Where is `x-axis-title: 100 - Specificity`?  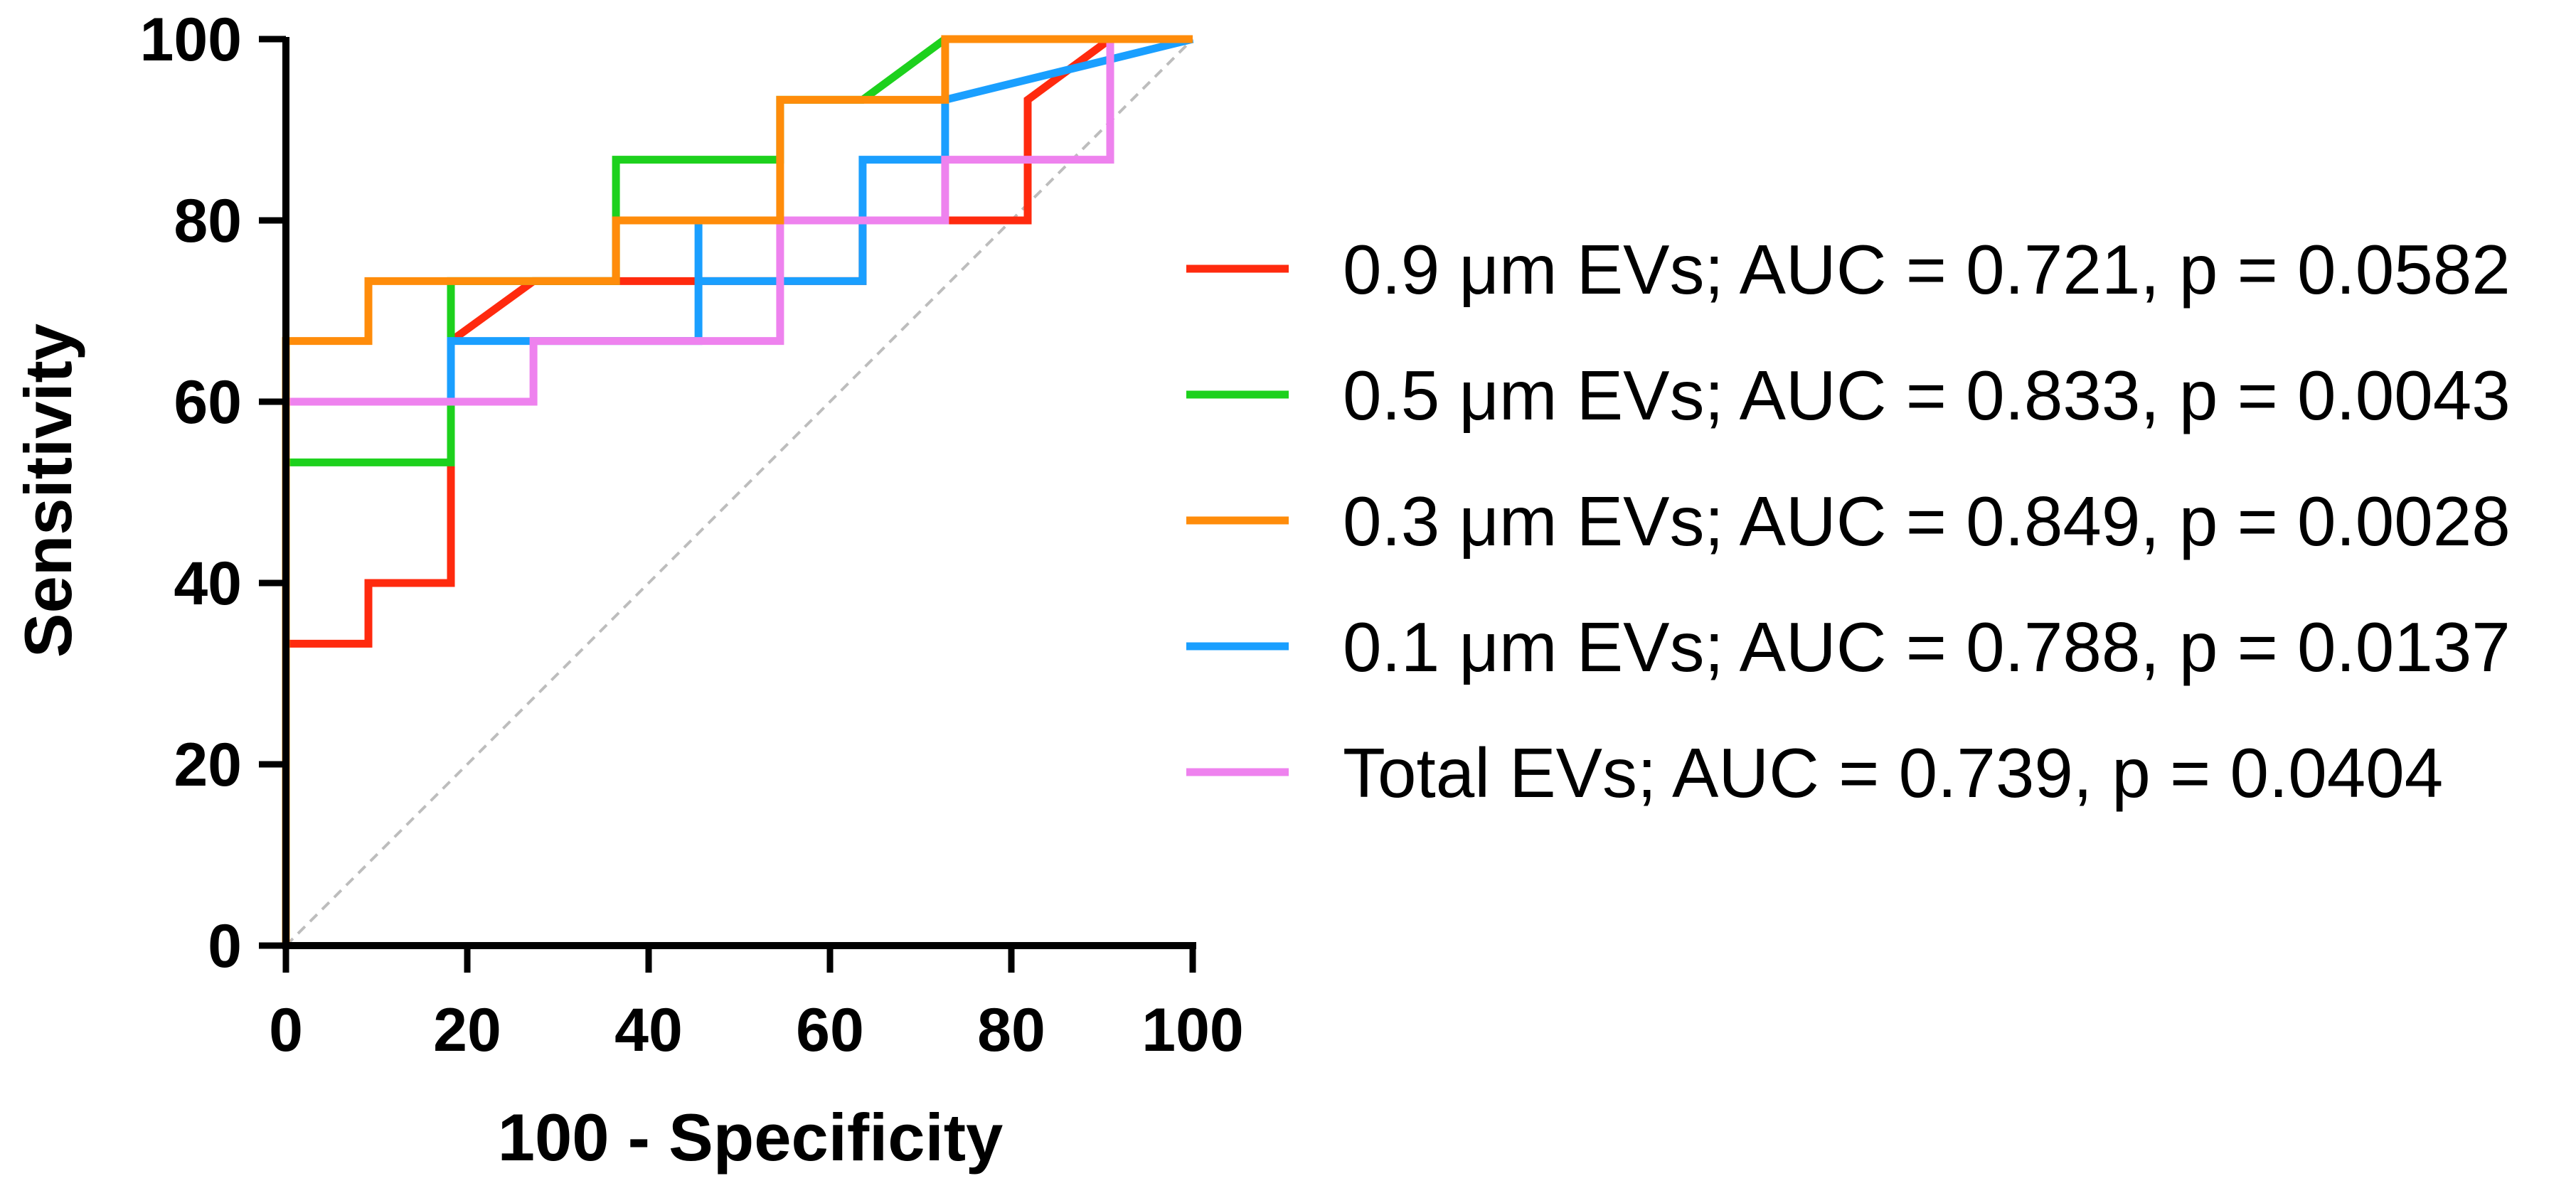
x-axis-title: 100 - Specificity is located at coordinates (751, 1137).